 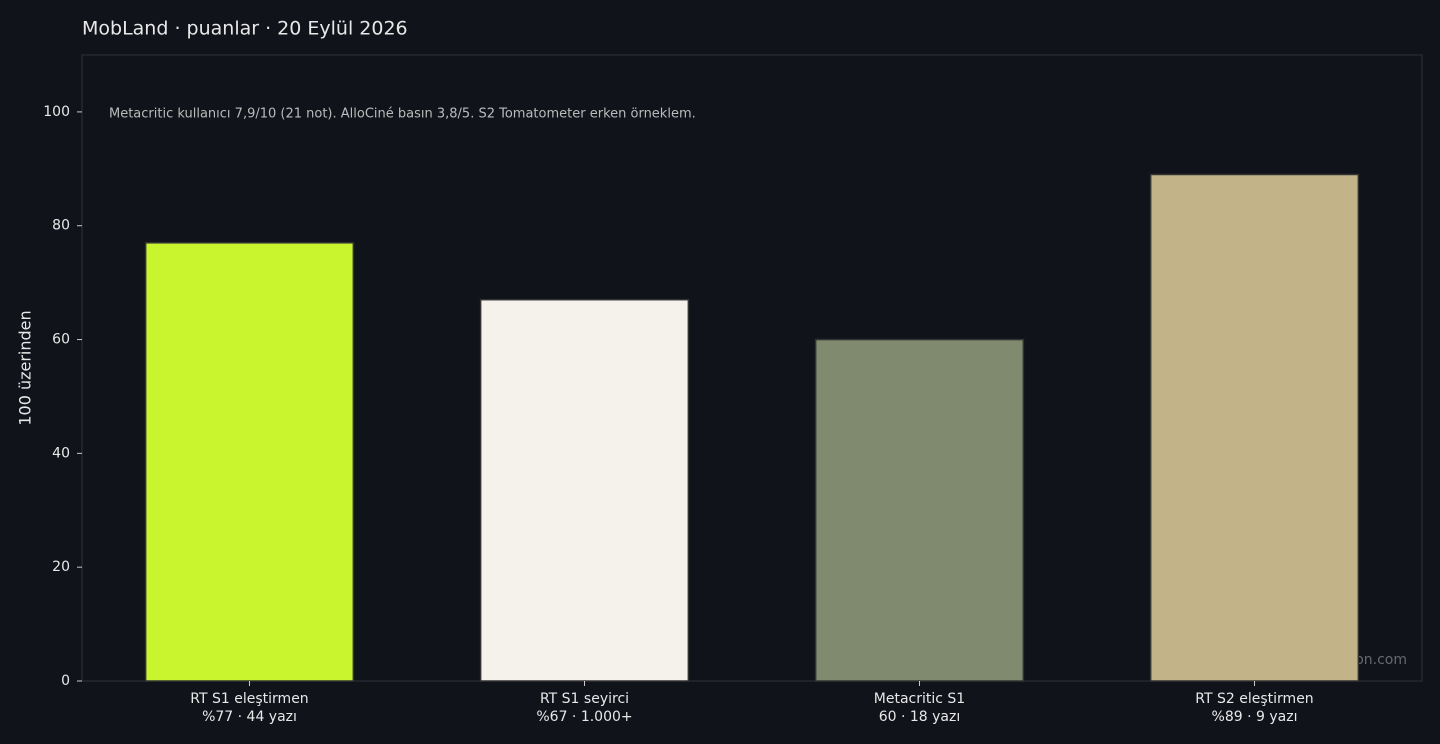 What do you see at coordinates (1254, 699) in the screenshot?
I see `x-tick-label: RT S2 eleştirmen` at bounding box center [1254, 699].